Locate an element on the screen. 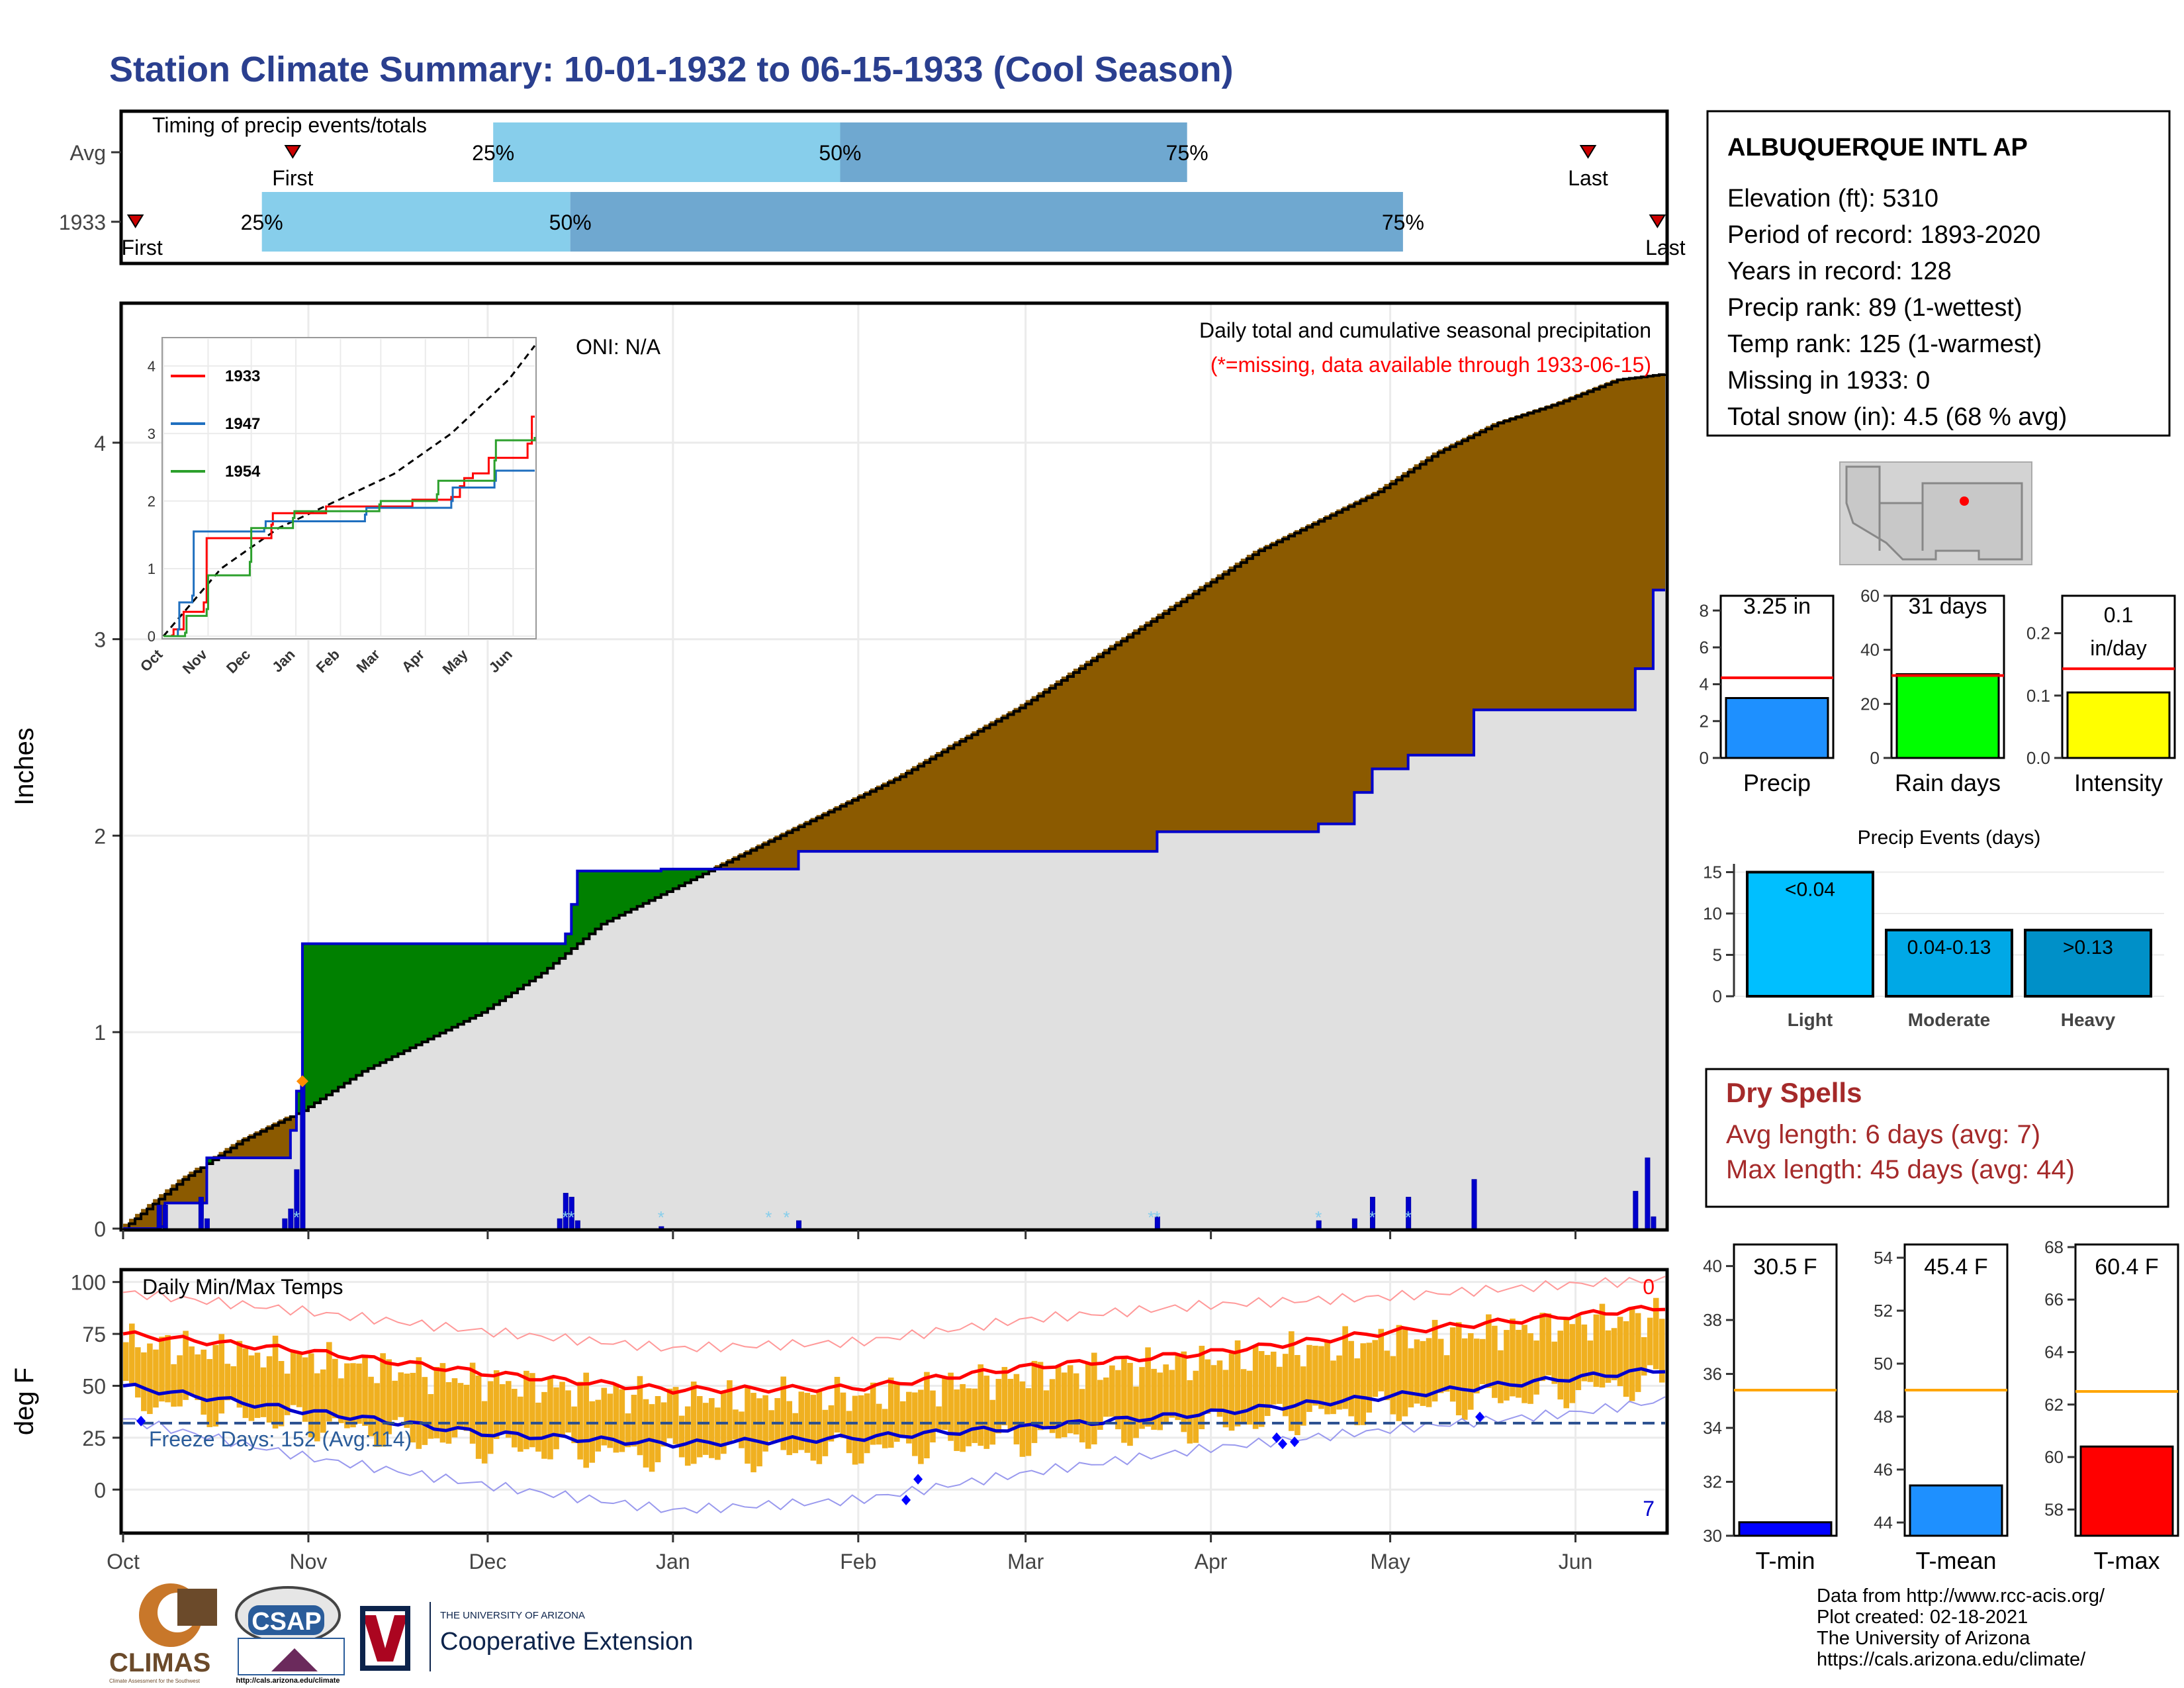 This screenshot has height=1688, width=2184. events-ytick-label: 15 is located at coordinates (1712, 872).